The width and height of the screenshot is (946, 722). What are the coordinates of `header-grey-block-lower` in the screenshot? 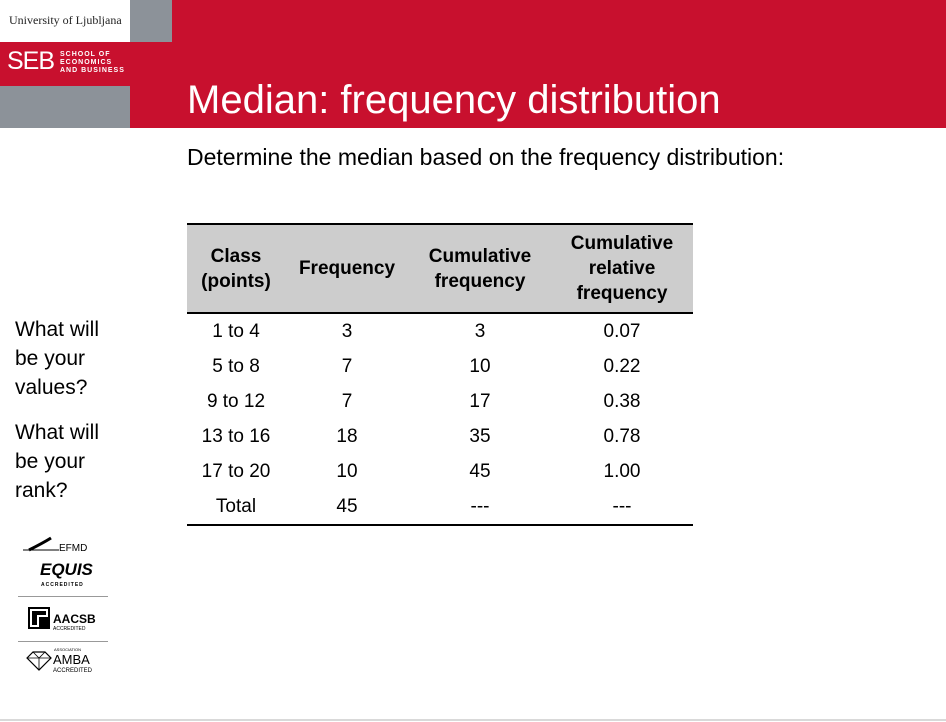 It's located at (65, 107).